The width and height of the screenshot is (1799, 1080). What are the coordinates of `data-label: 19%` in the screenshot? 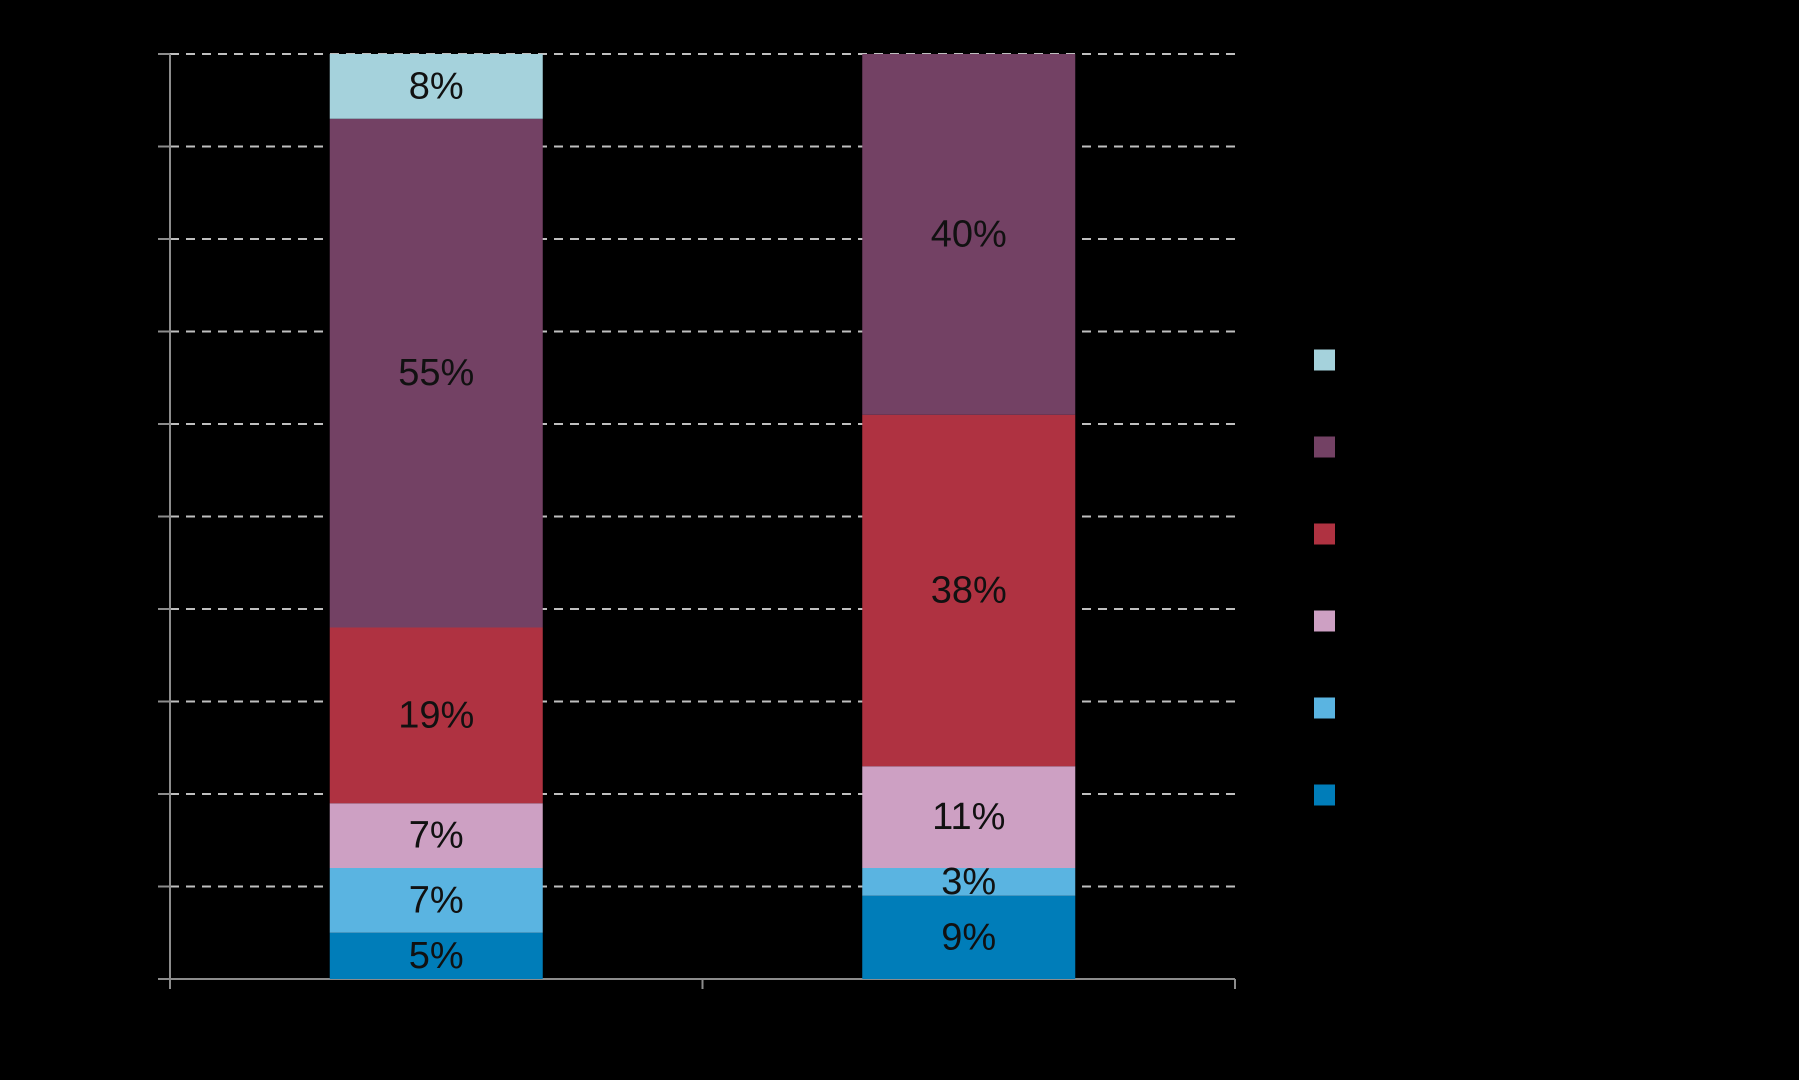 It's located at (436, 715).